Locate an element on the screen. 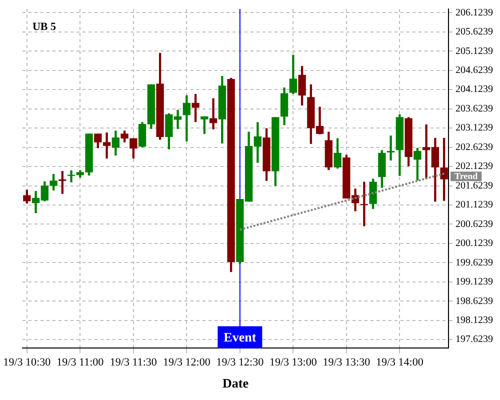  y-tick-label: 201.1239 is located at coordinates (474, 205).